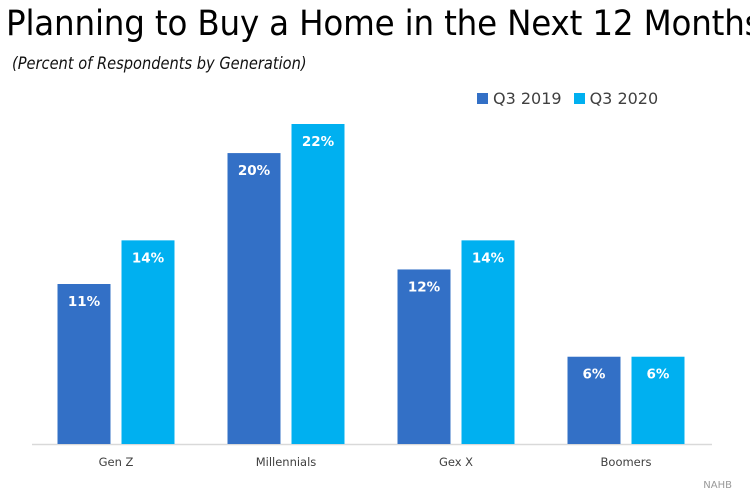 Image resolution: width=750 pixels, height=500 pixels. Describe the element at coordinates (482, 98) in the screenshot. I see `legend-swatch-q3-2019` at that location.